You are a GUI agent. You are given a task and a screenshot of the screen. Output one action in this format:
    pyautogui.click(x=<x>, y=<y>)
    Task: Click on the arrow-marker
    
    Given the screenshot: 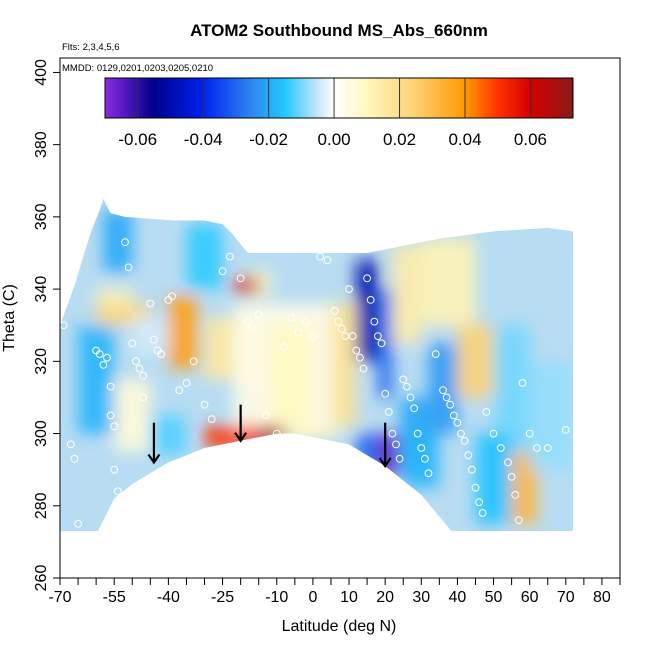 What is the action you would take?
    pyautogui.click(x=385, y=445)
    